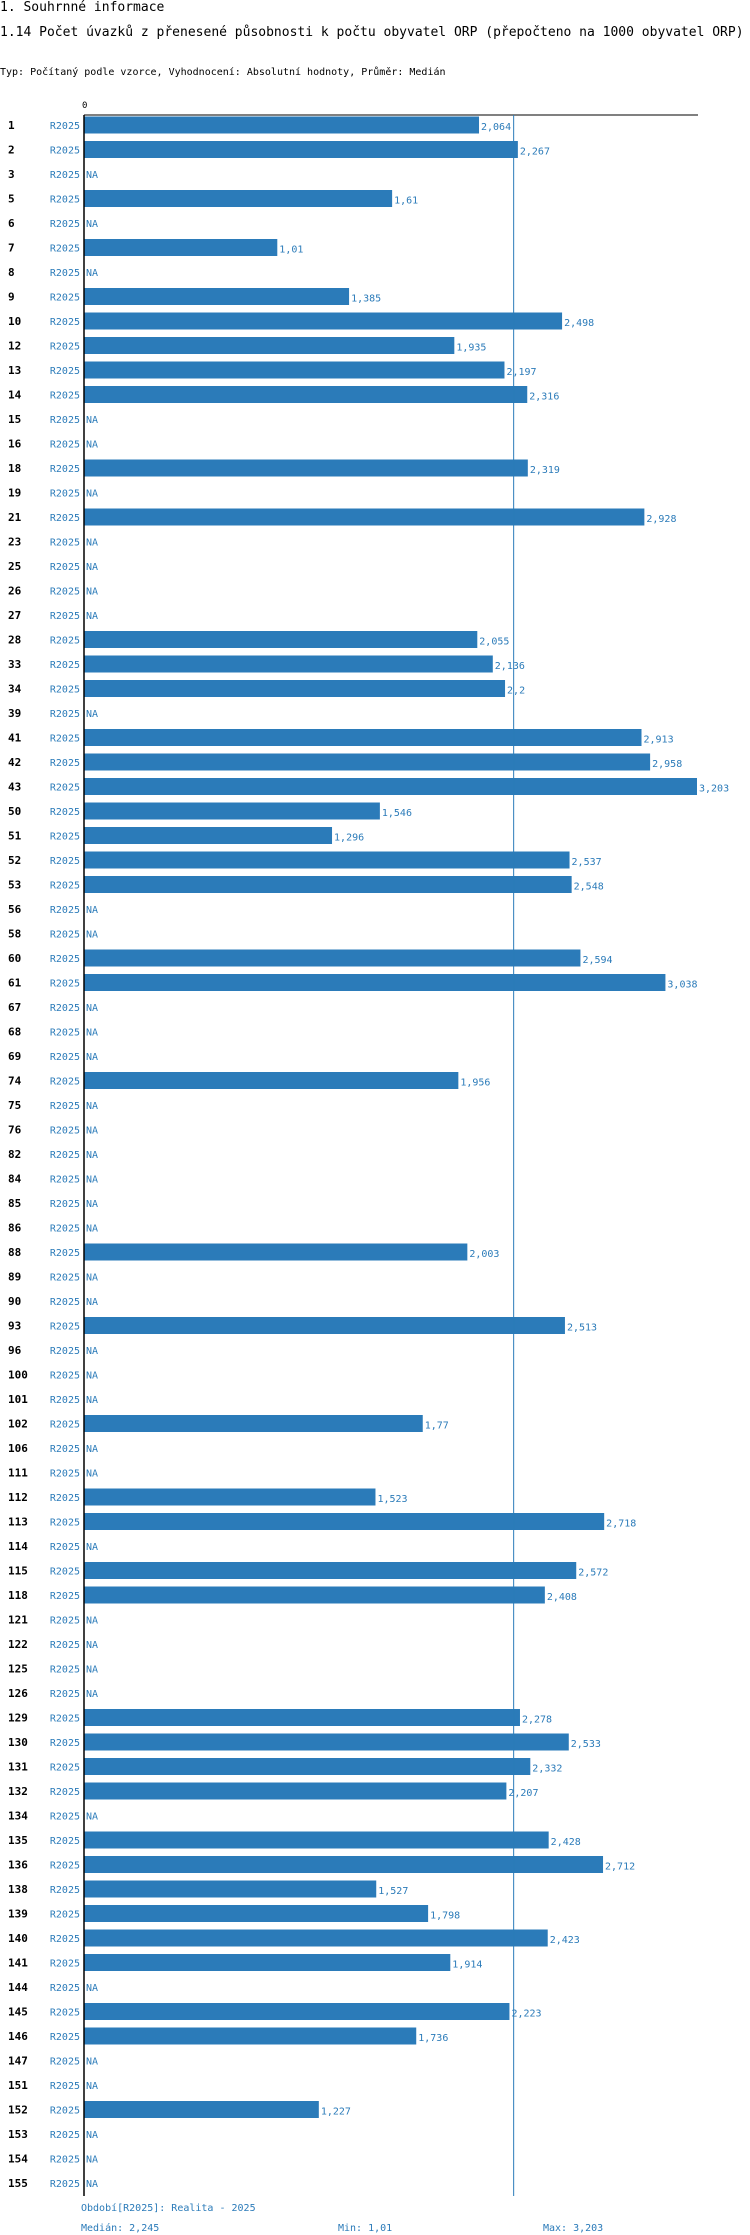 The width and height of the screenshot is (750, 2235). Describe the element at coordinates (18, 2159) in the screenshot. I see `category-label: 154` at that location.